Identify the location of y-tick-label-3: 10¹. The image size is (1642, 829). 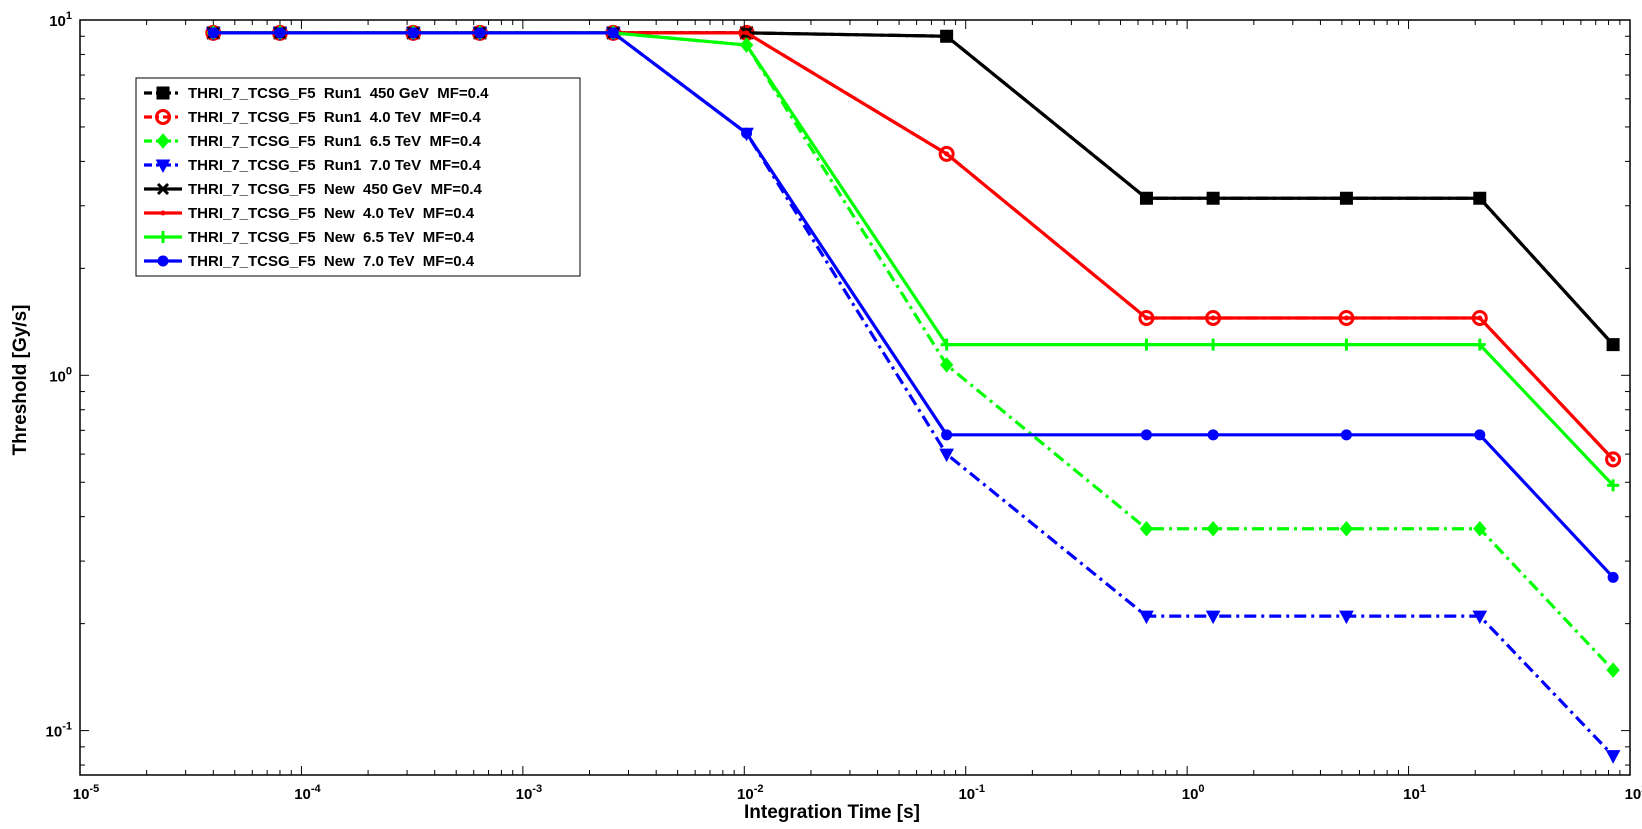
(60, 20).